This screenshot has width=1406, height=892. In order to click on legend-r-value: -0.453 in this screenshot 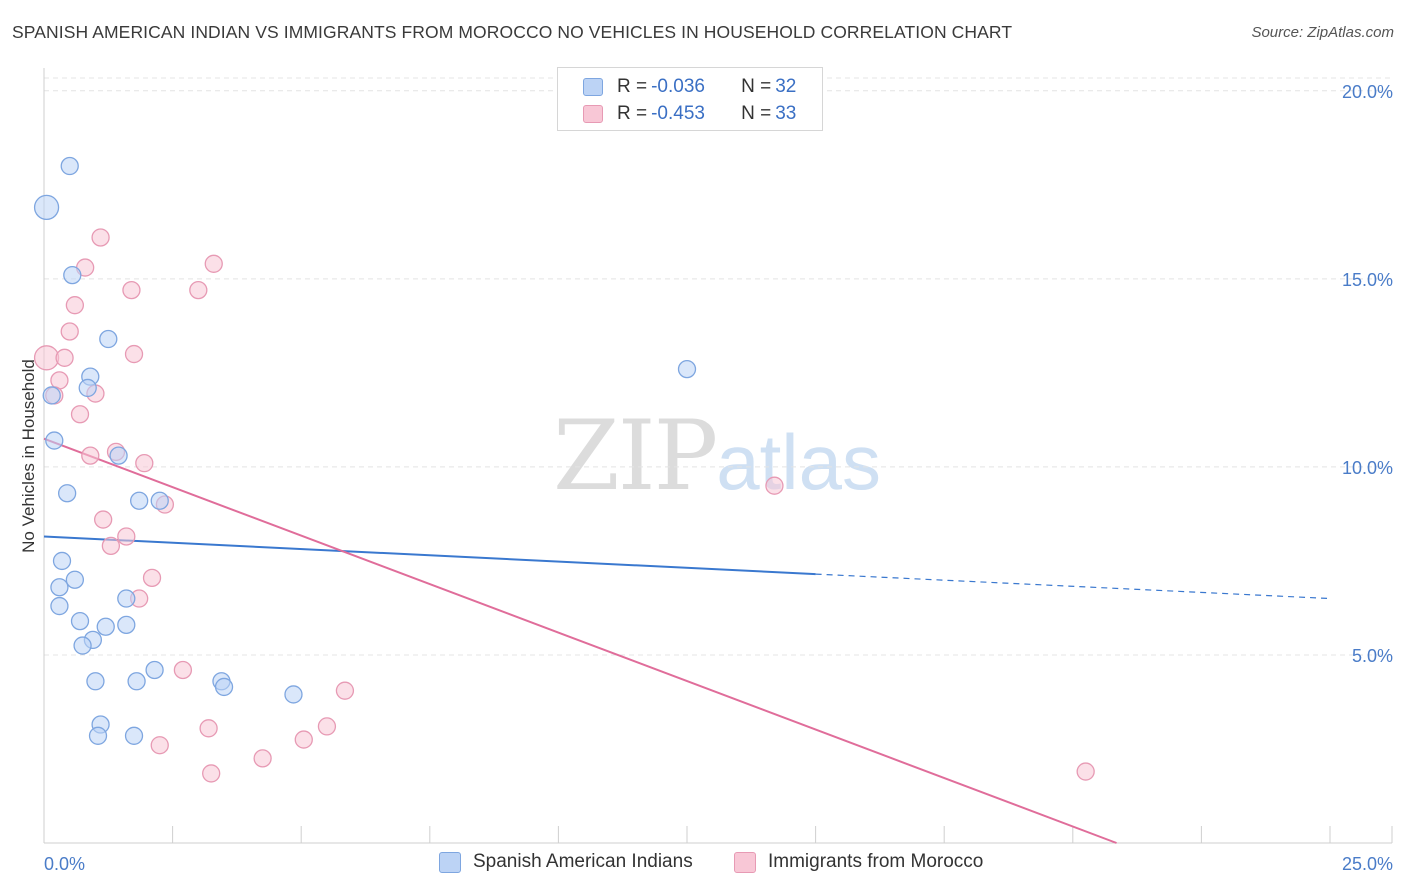, I will do `click(678, 113)`.